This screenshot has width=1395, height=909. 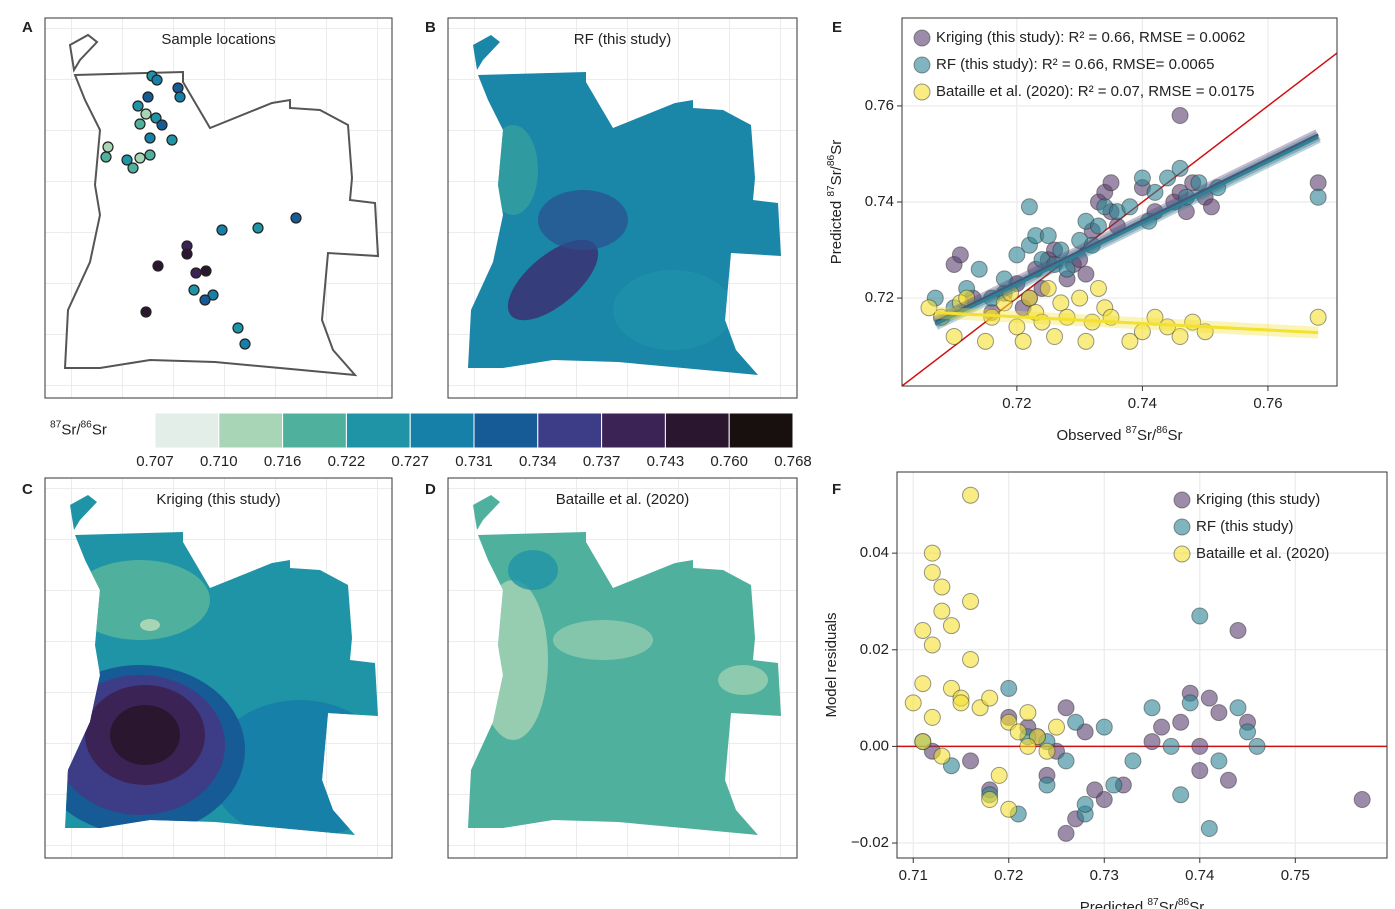 What do you see at coordinates (1104, 875) in the screenshot?
I see `x-tick-label: 0.73` at bounding box center [1104, 875].